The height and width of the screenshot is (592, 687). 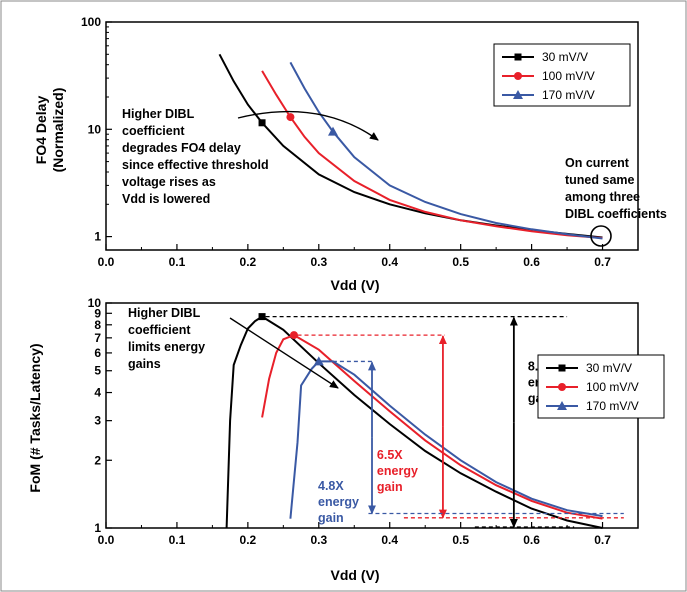 What do you see at coordinates (144, 364) in the screenshot?
I see `annotation-line: gains` at bounding box center [144, 364].